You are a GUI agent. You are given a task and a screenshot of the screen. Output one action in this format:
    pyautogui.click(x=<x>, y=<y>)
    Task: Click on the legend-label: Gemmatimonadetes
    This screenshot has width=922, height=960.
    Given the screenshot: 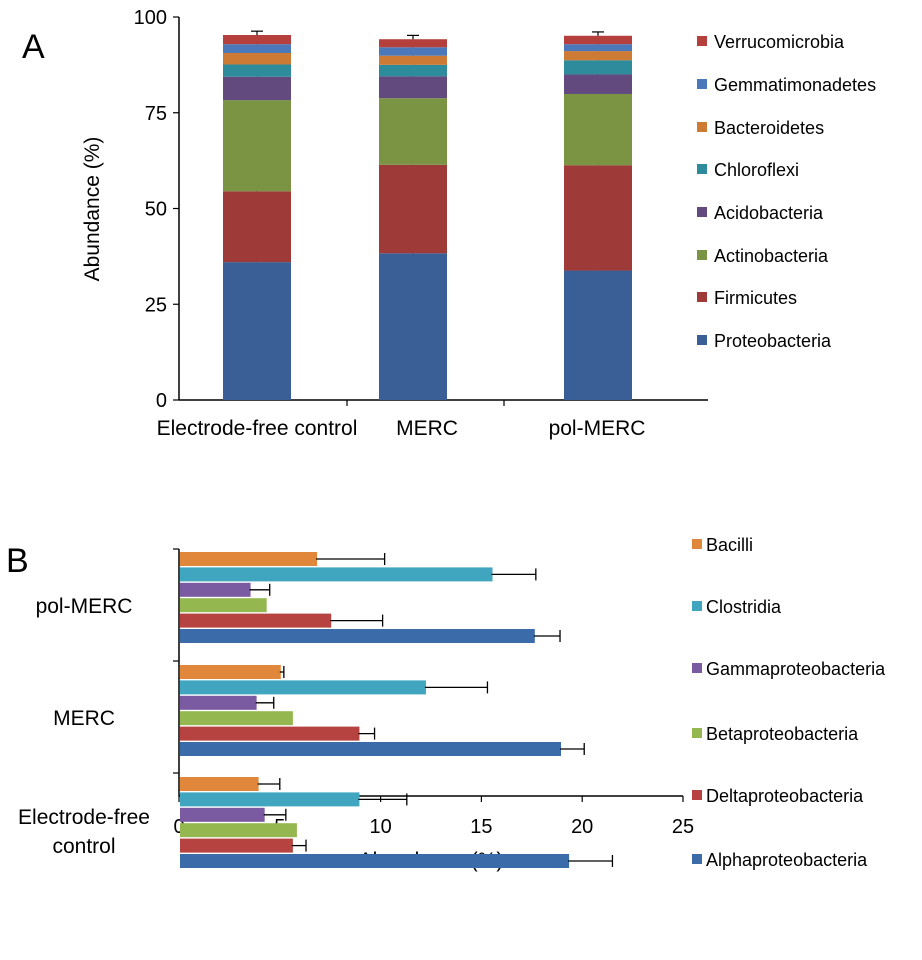 What is the action you would take?
    pyautogui.click(x=795, y=85)
    